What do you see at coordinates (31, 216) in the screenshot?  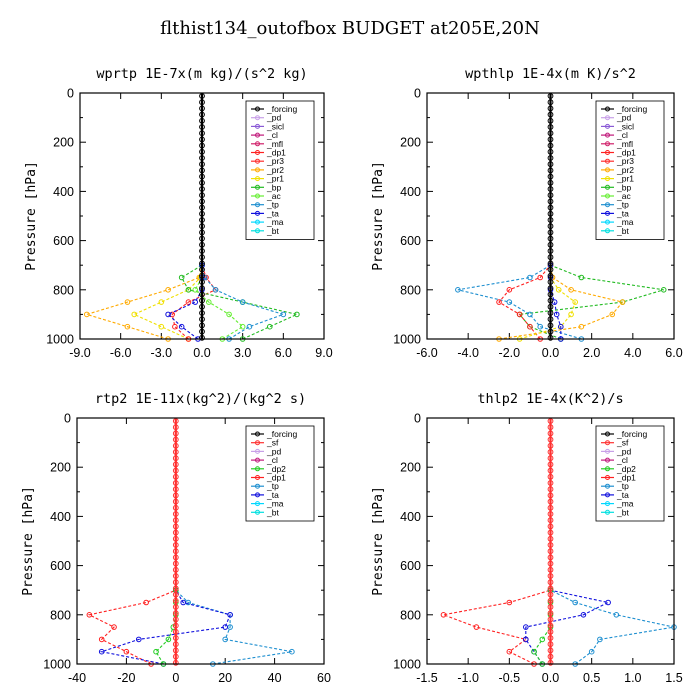 I see `y-axis-label: Pressure [hPa]` at bounding box center [31, 216].